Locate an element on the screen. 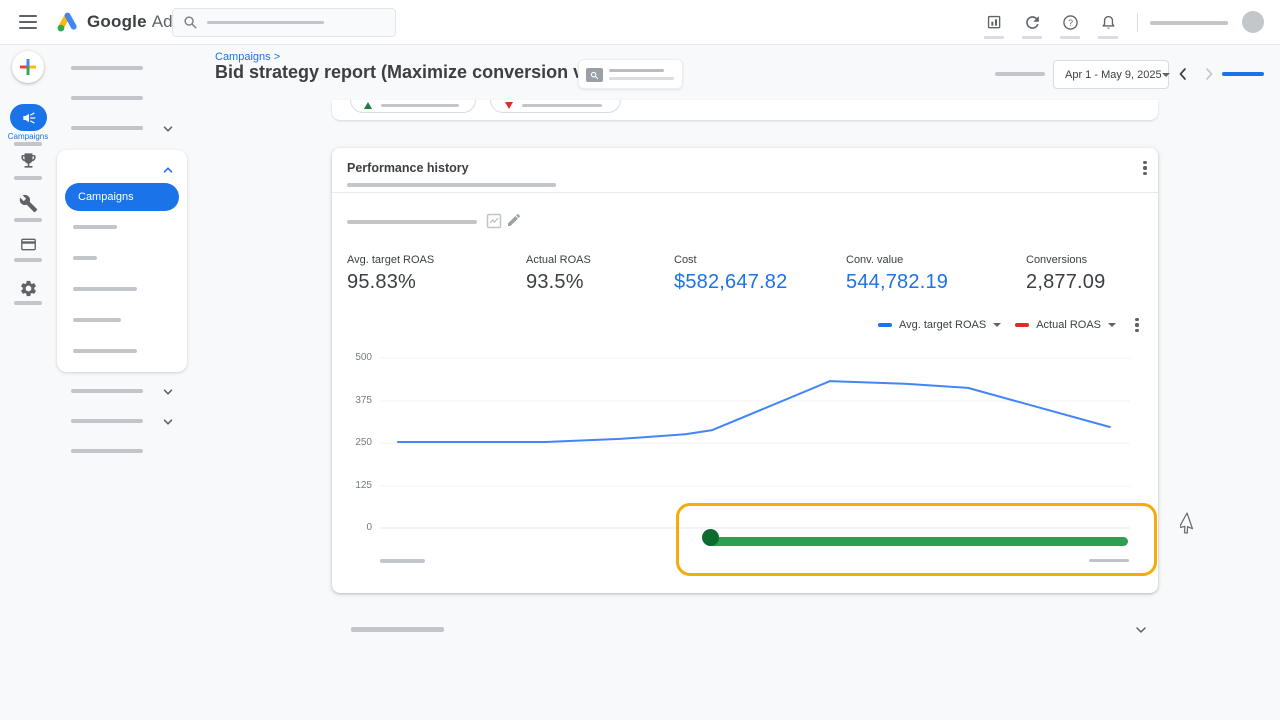 The width and height of the screenshot is (1280, 720). account-skeleton is located at coordinates (1189, 23).